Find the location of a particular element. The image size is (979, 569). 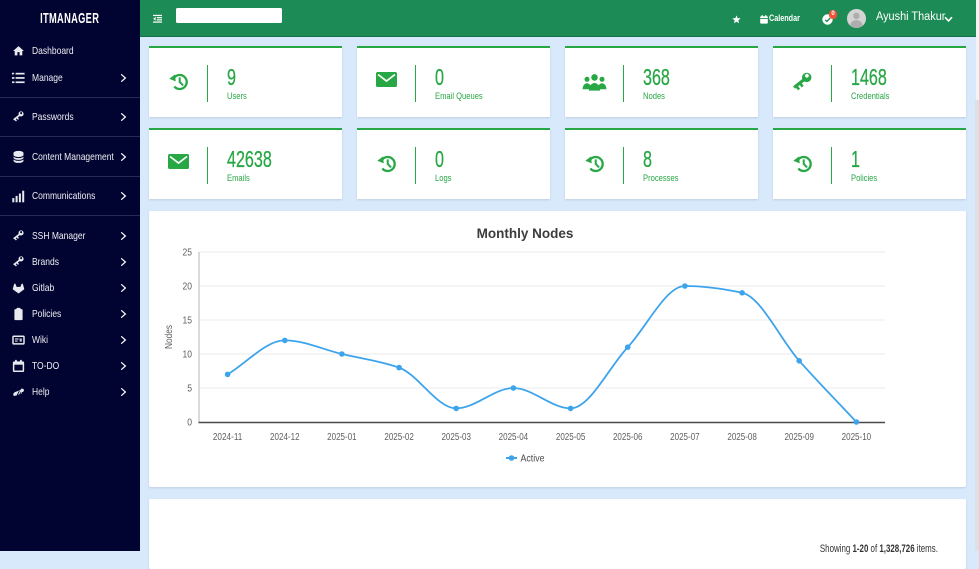

svg-text: 2025-10 is located at coordinates (857, 437).